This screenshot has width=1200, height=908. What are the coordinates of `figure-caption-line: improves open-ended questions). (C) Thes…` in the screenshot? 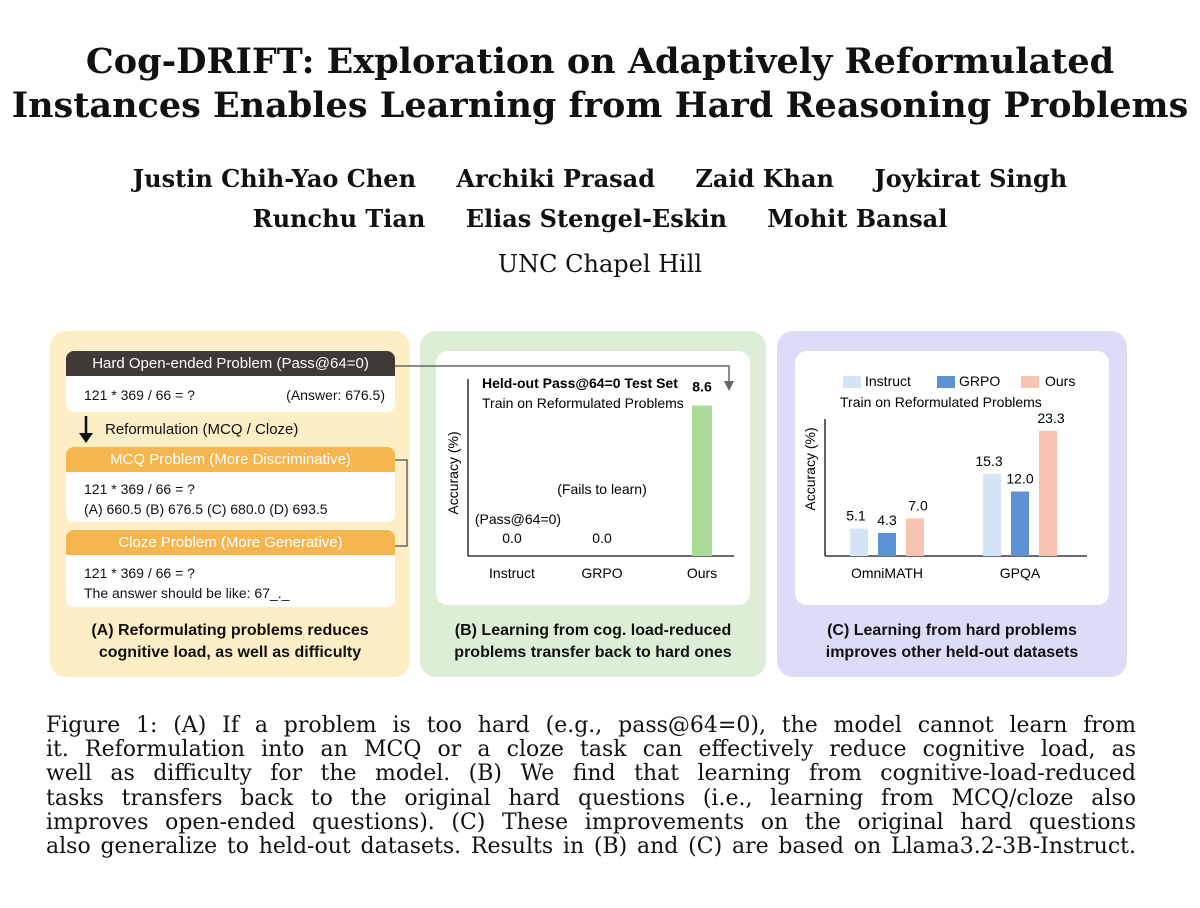 It's located at (591, 822).